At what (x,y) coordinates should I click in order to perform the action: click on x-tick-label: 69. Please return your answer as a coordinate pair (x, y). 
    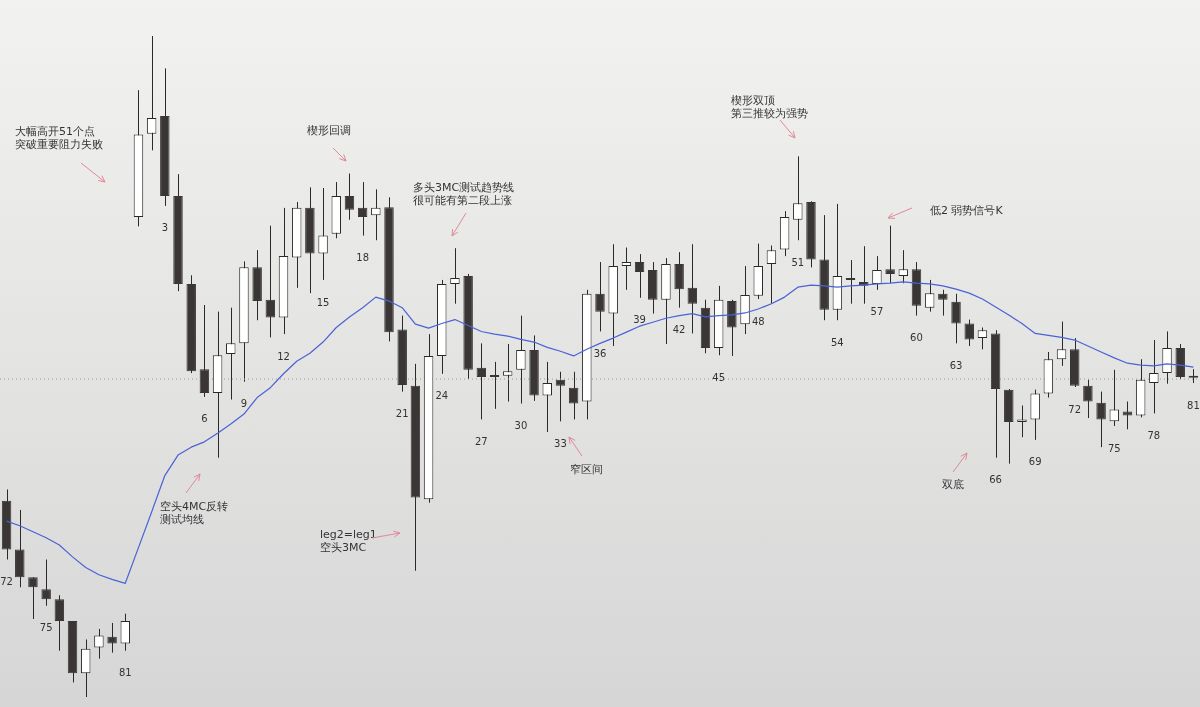
    Looking at the image, I should click on (1035, 462).